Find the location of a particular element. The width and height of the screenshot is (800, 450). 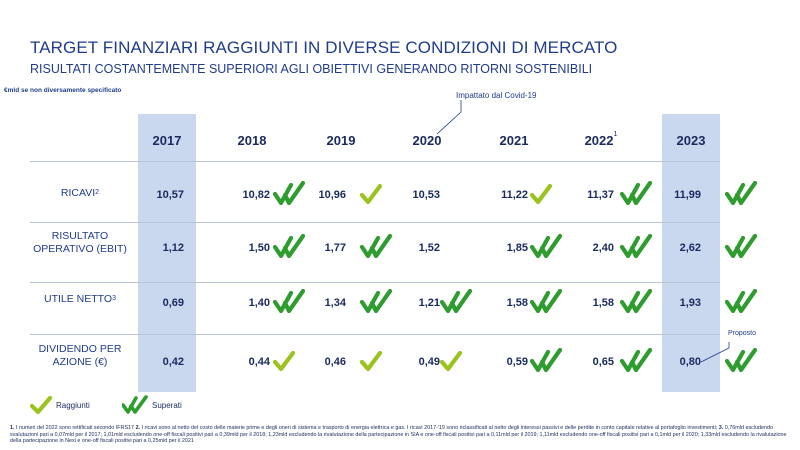

value-cell: 10,82 is located at coordinates (256, 195).